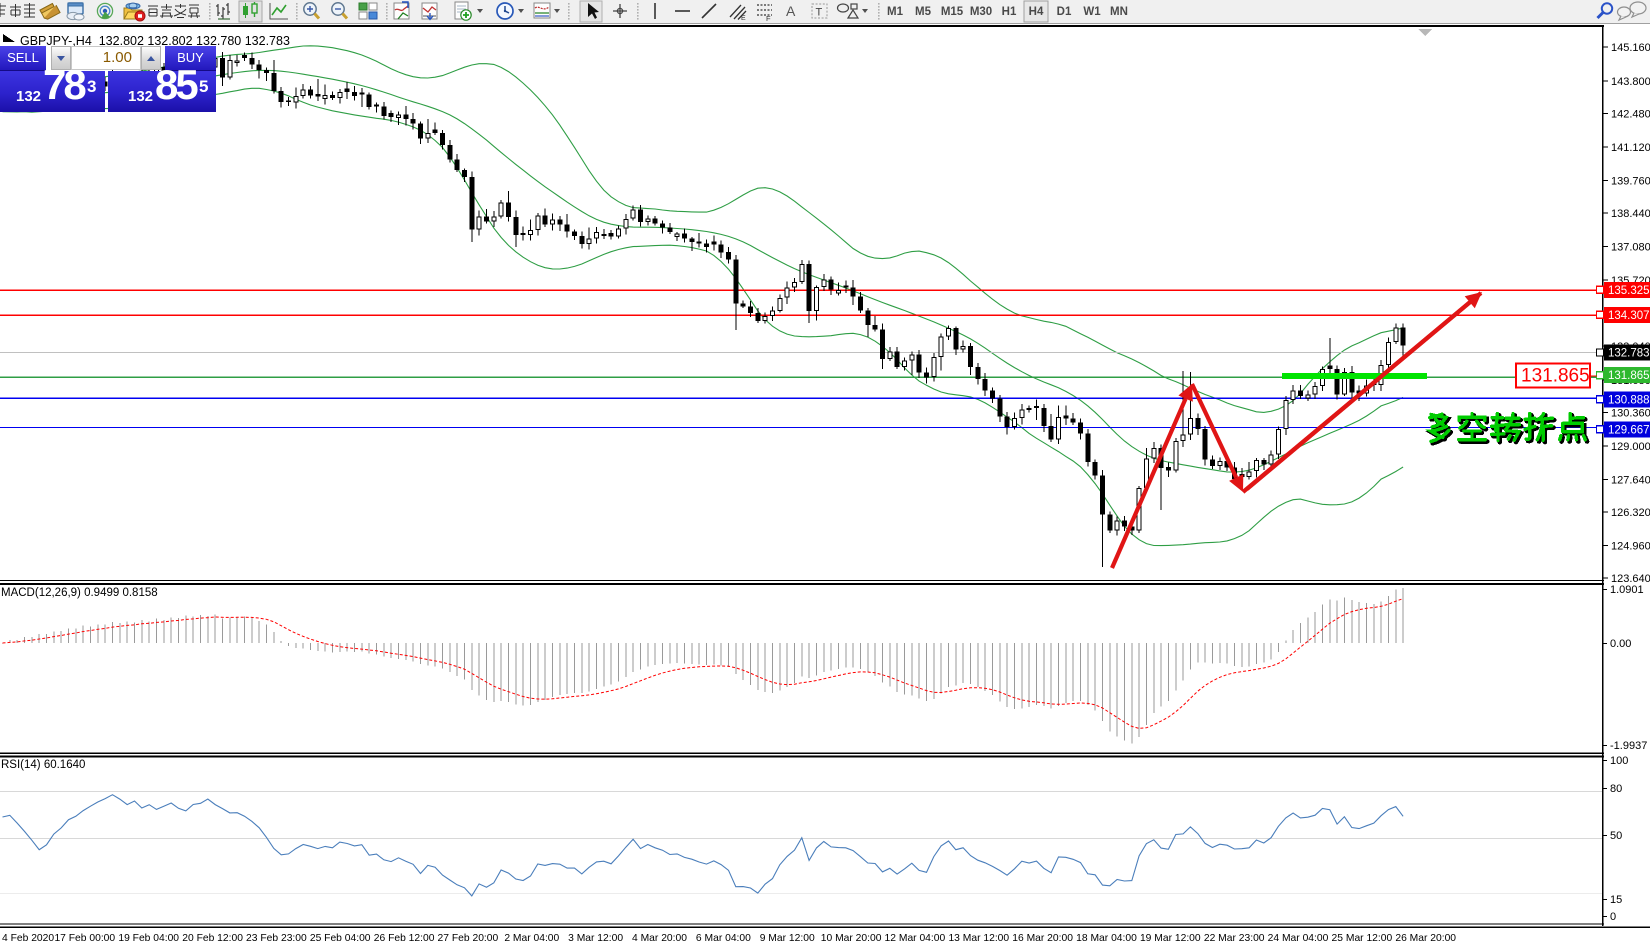 The height and width of the screenshot is (947, 1650). Describe the element at coordinates (1630, 579) in the screenshot. I see `svg-text: 123.640` at that location.